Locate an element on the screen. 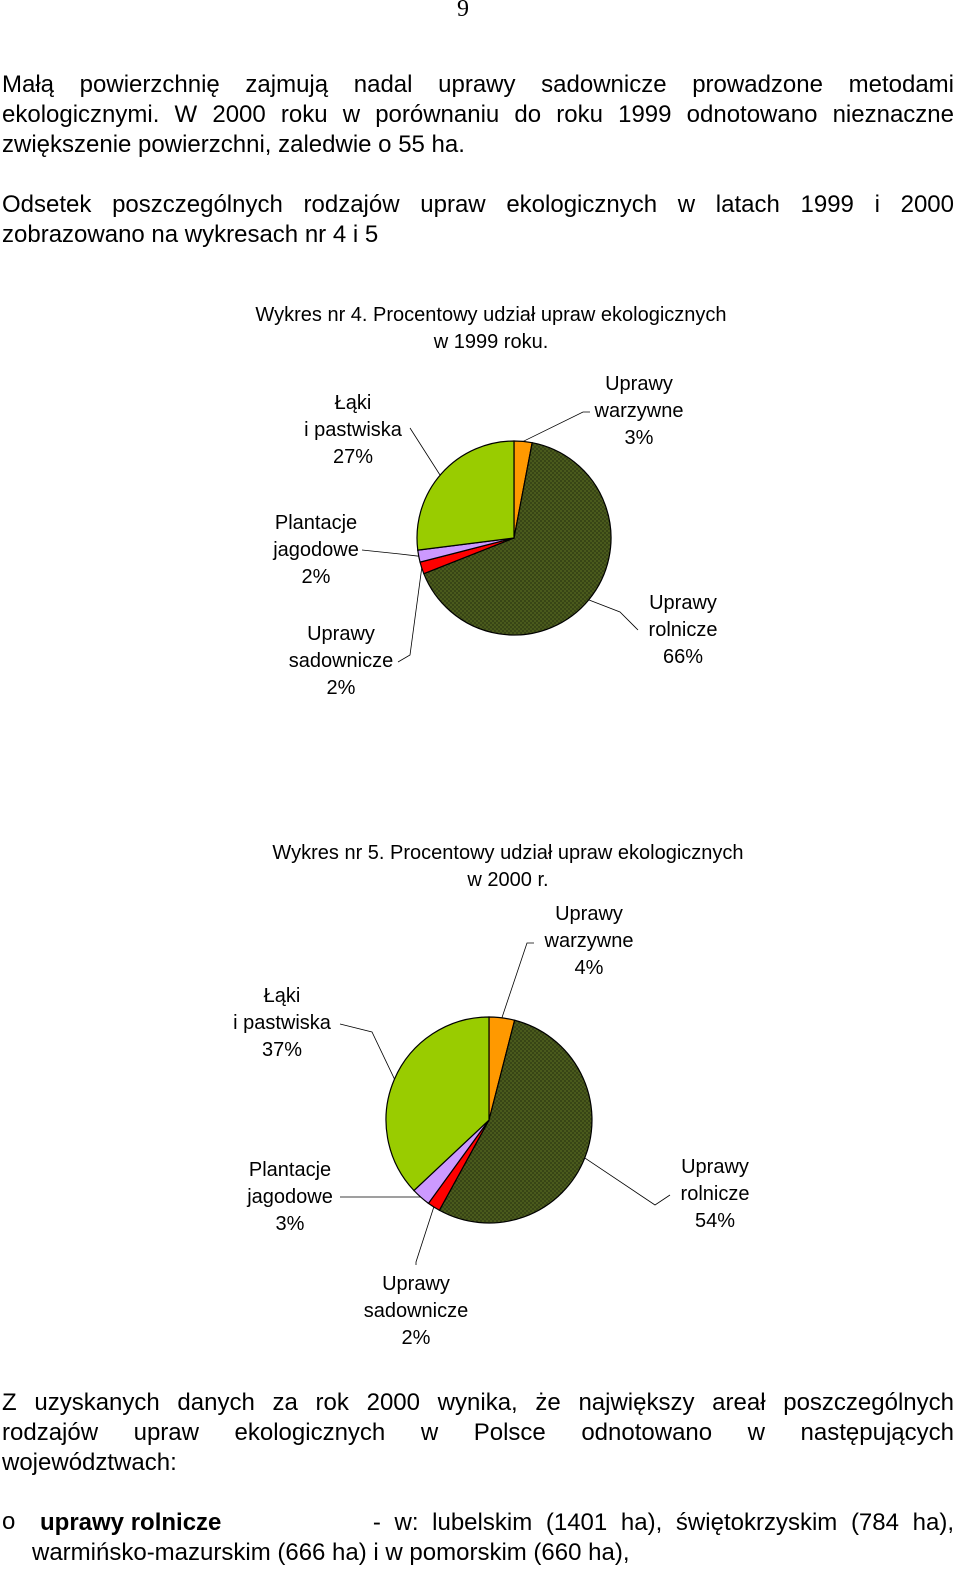  slice-value: 4% is located at coordinates (589, 968).